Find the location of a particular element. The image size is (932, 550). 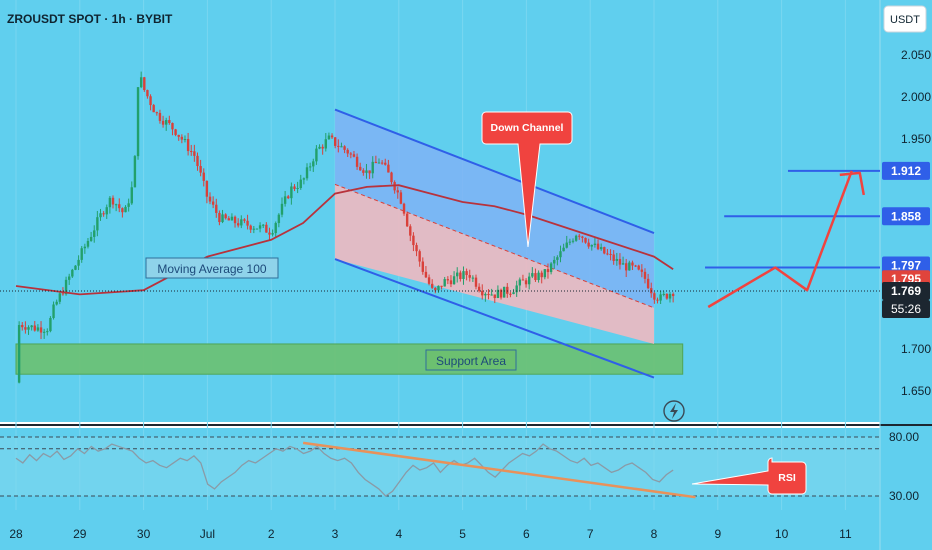

projected-arrowhead is located at coordinates (852, 183).